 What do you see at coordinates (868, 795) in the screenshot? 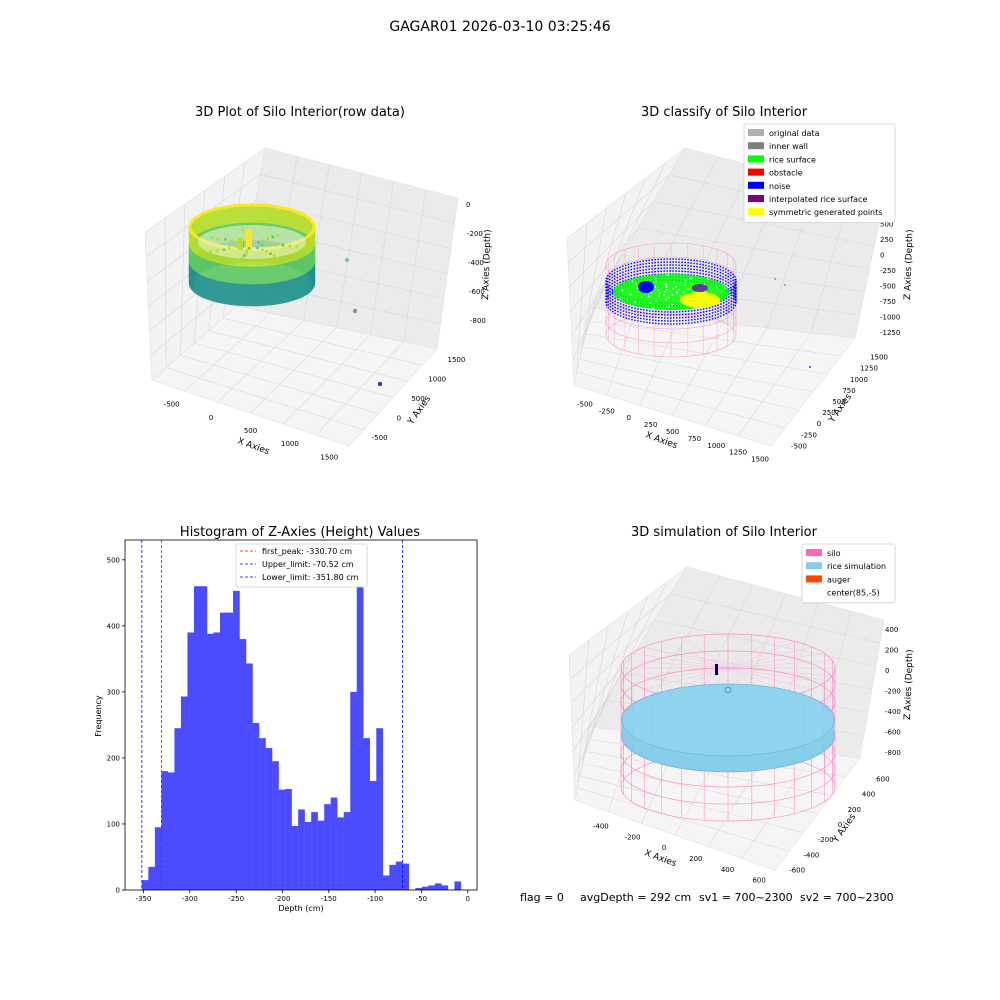
I see `panel-sim-y-tick-label: 400` at bounding box center [868, 795].